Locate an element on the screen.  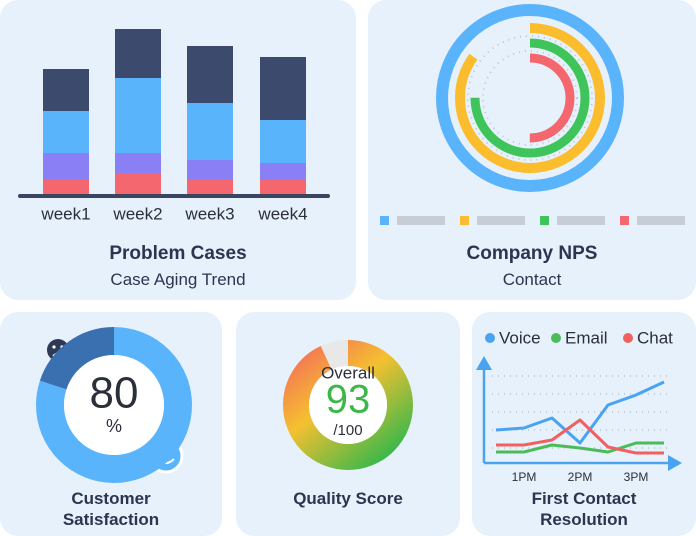
gauge-hole is located at coordinates (348, 405).